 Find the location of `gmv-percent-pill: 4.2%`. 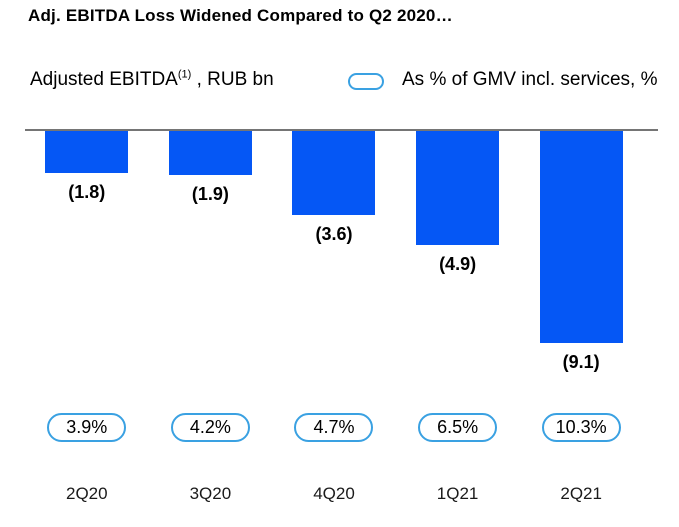

gmv-percent-pill: 4.2% is located at coordinates (210, 427).